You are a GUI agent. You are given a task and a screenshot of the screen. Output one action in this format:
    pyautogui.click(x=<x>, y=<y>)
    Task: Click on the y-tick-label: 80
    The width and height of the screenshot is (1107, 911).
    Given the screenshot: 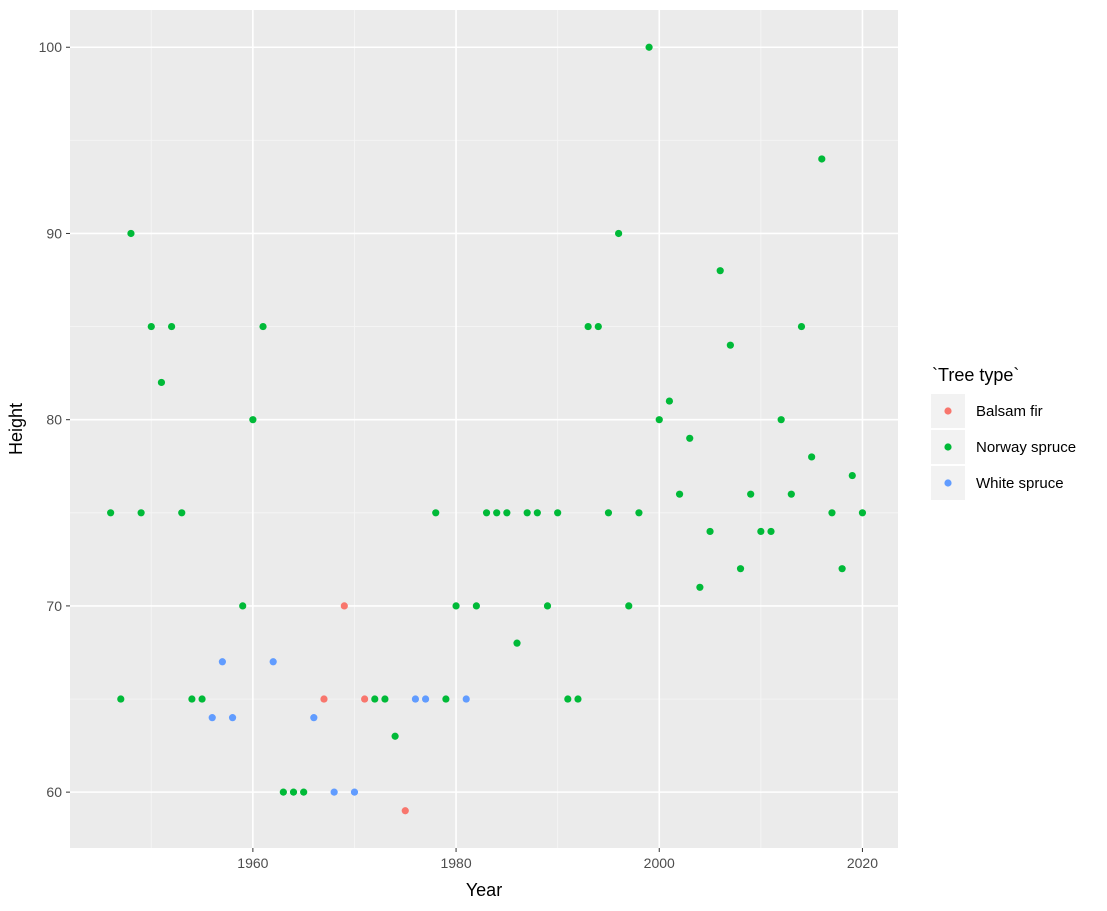 What is the action you would take?
    pyautogui.click(x=54, y=420)
    